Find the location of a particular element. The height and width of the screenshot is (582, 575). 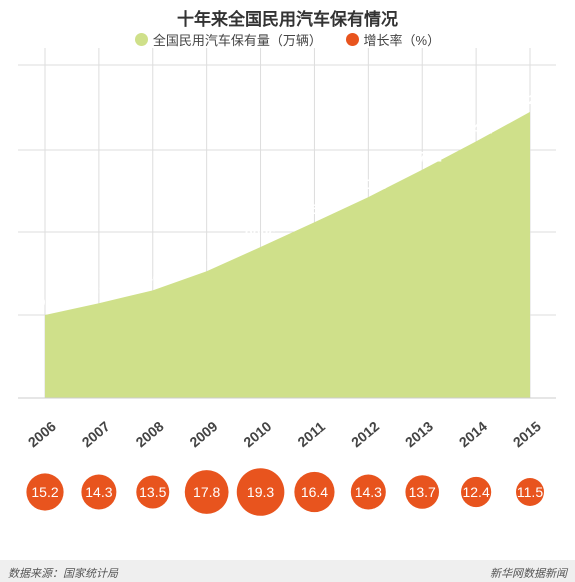

growth-rate-label: 16.4 is located at coordinates (314, 492).